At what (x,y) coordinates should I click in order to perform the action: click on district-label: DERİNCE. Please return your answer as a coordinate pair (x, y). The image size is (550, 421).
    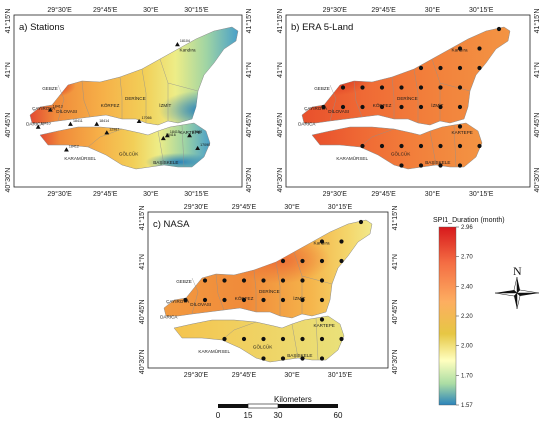
    Looking at the image, I should click on (269, 291).